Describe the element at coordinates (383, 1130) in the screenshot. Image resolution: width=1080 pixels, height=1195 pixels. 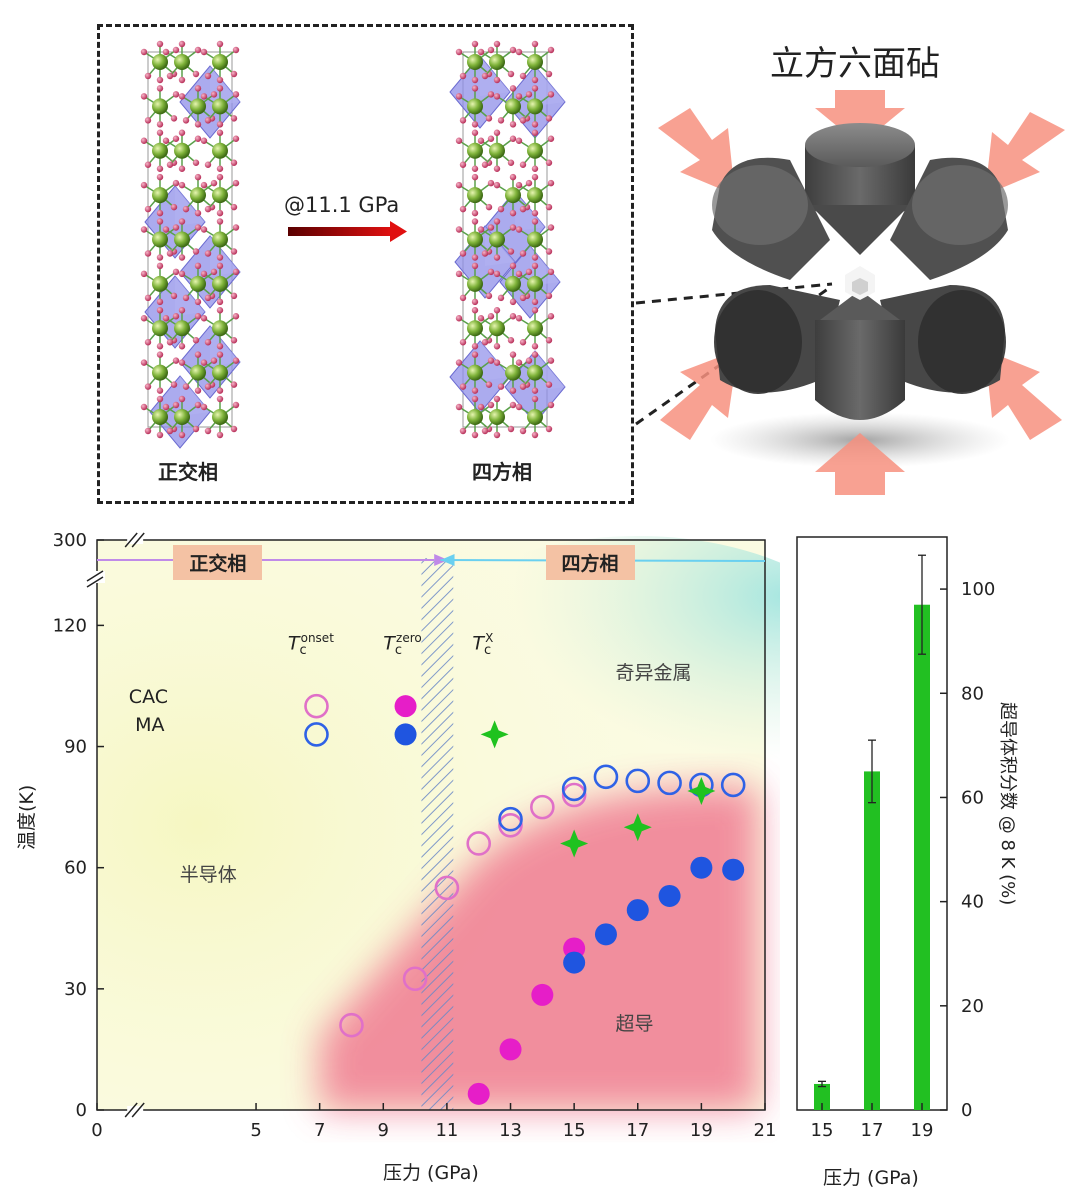
I see `x-tick-label: 9` at that location.